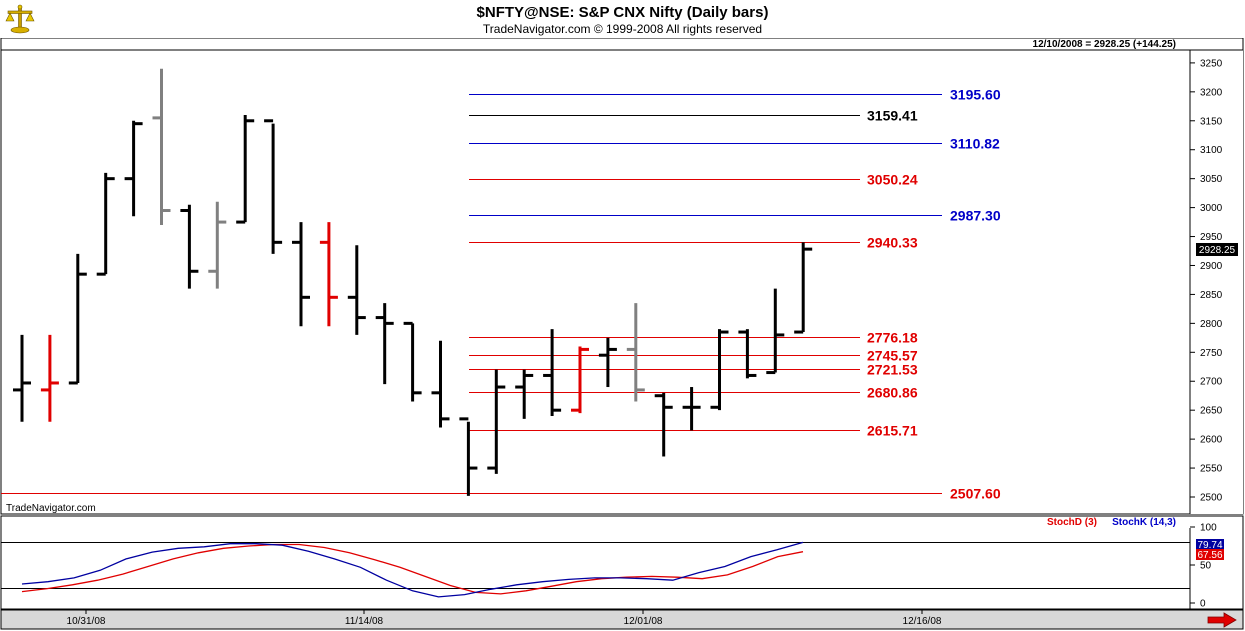 The height and width of the screenshot is (631, 1245). What do you see at coordinates (86, 621) in the screenshot?
I see `date-tick-label: 10/31/08` at bounding box center [86, 621].